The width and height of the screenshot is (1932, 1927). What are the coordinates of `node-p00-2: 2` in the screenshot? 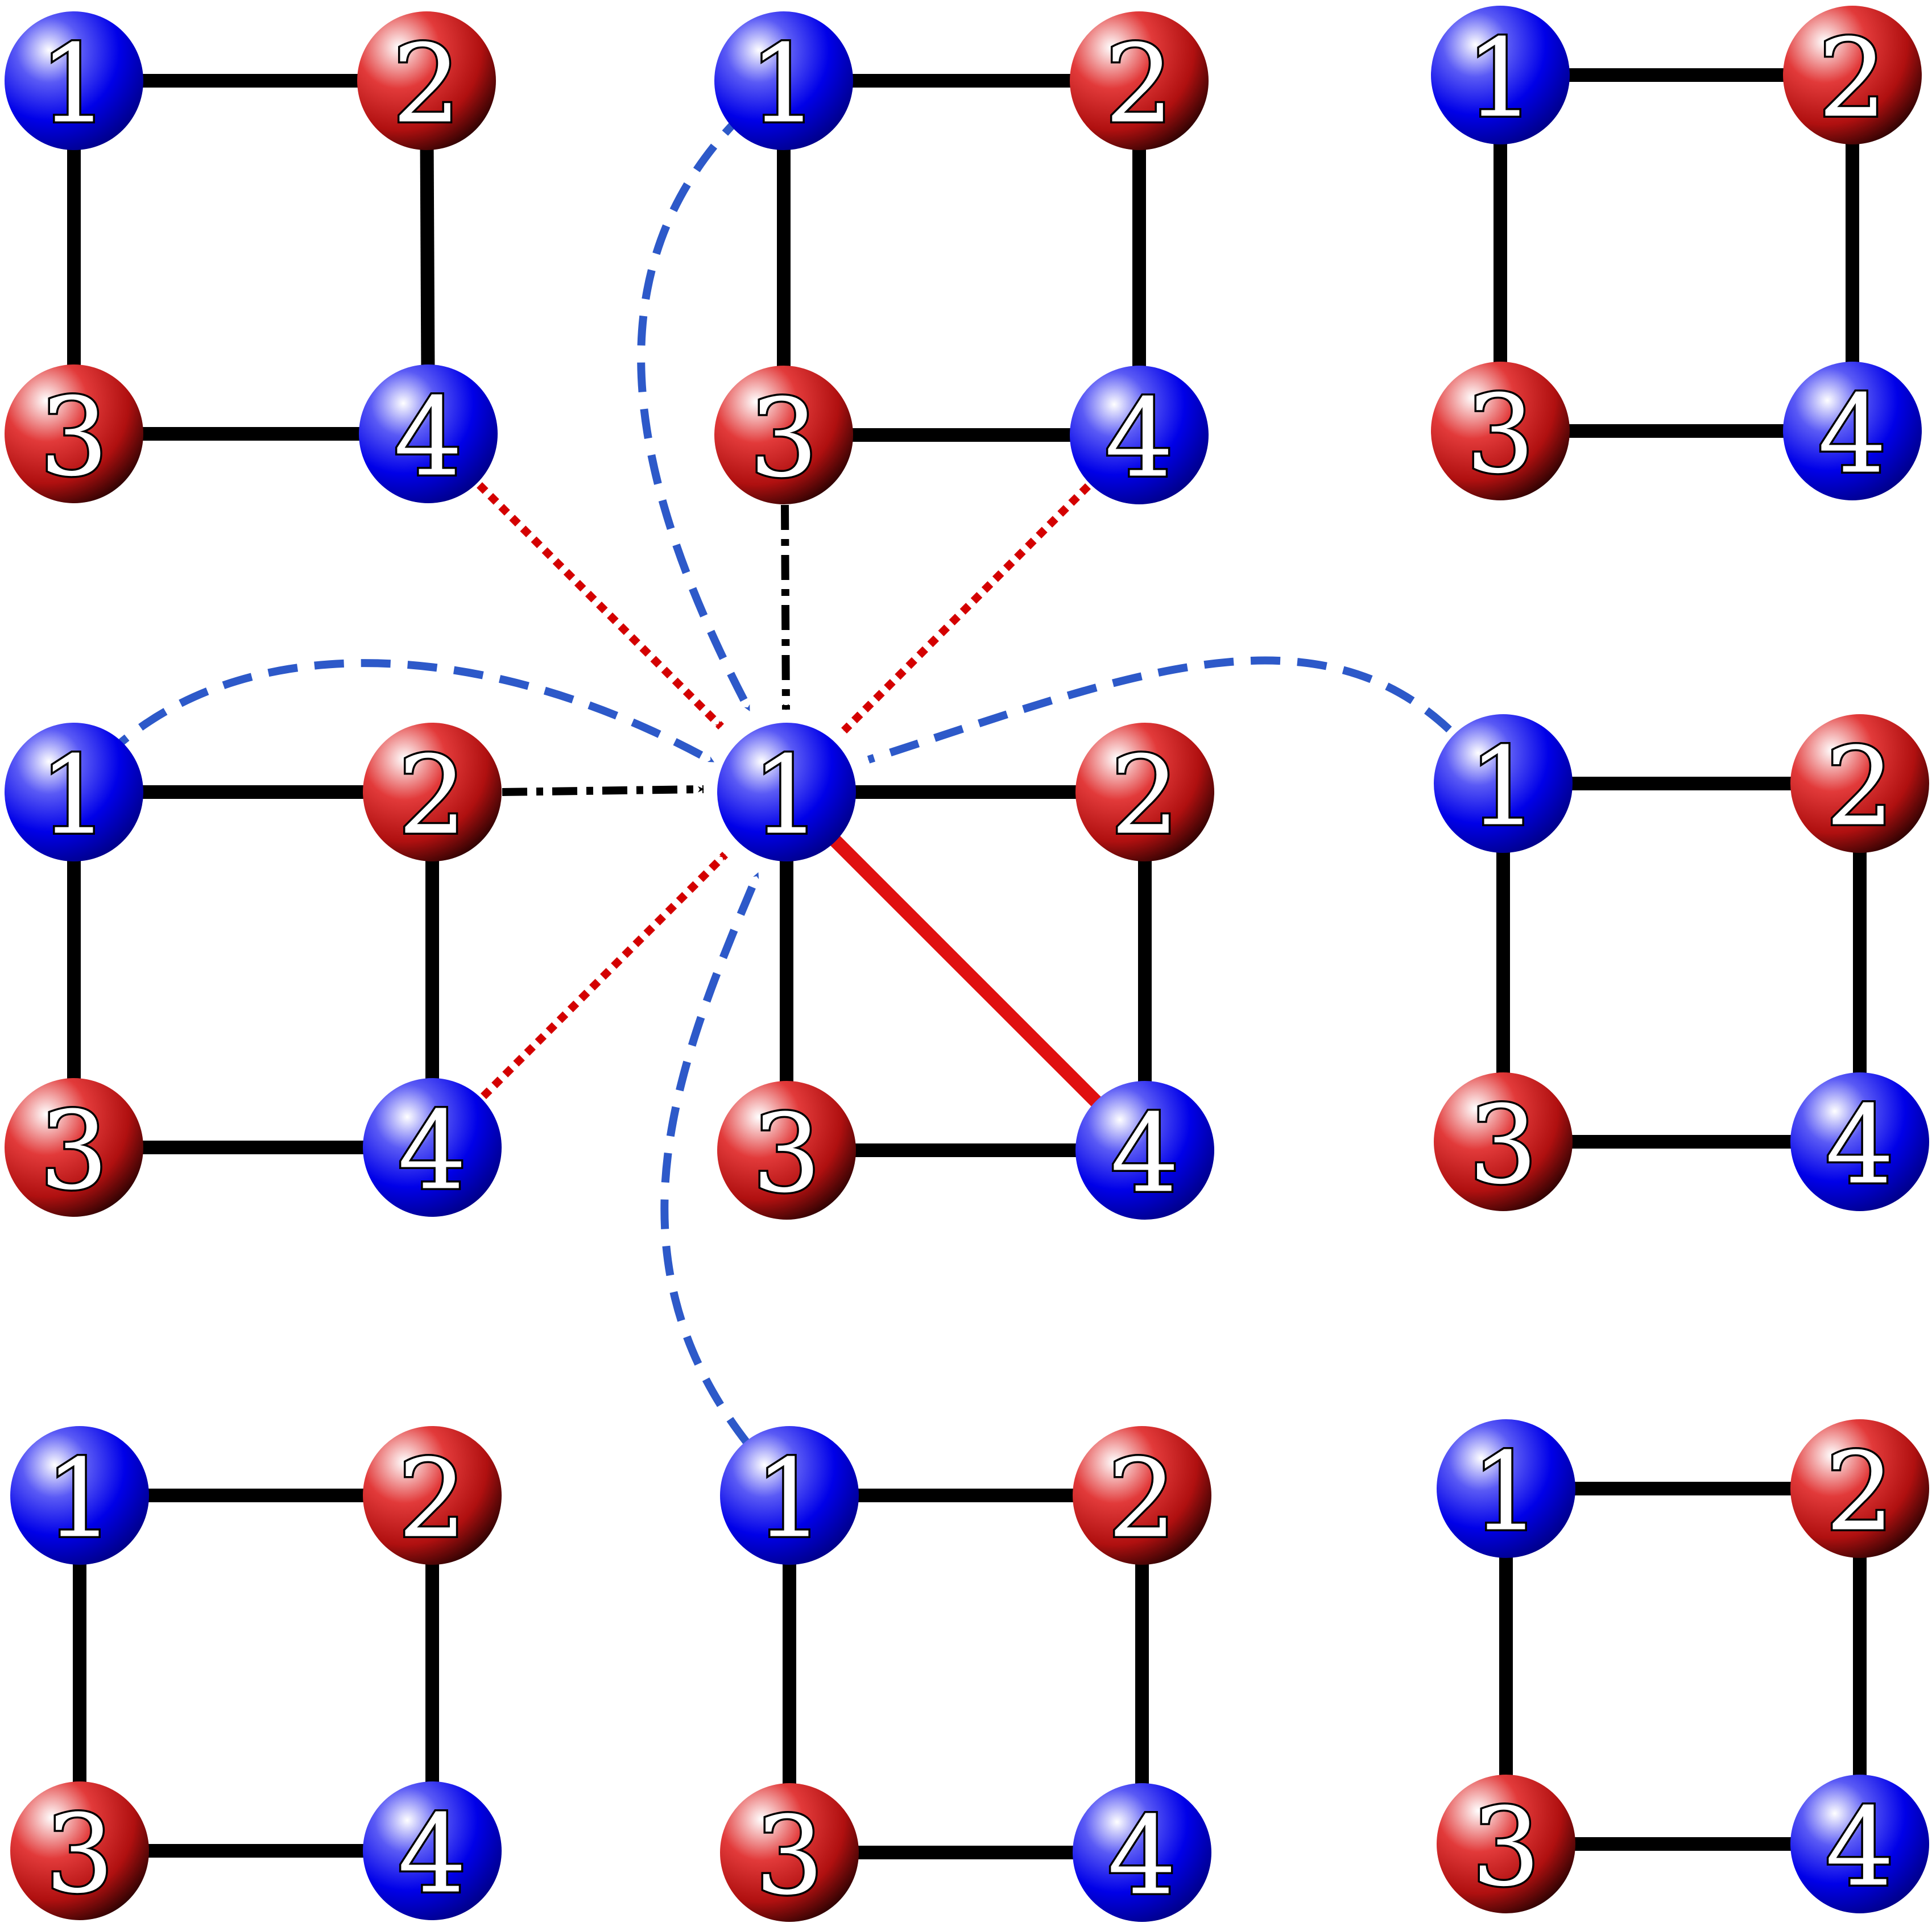 It's located at (426, 80).